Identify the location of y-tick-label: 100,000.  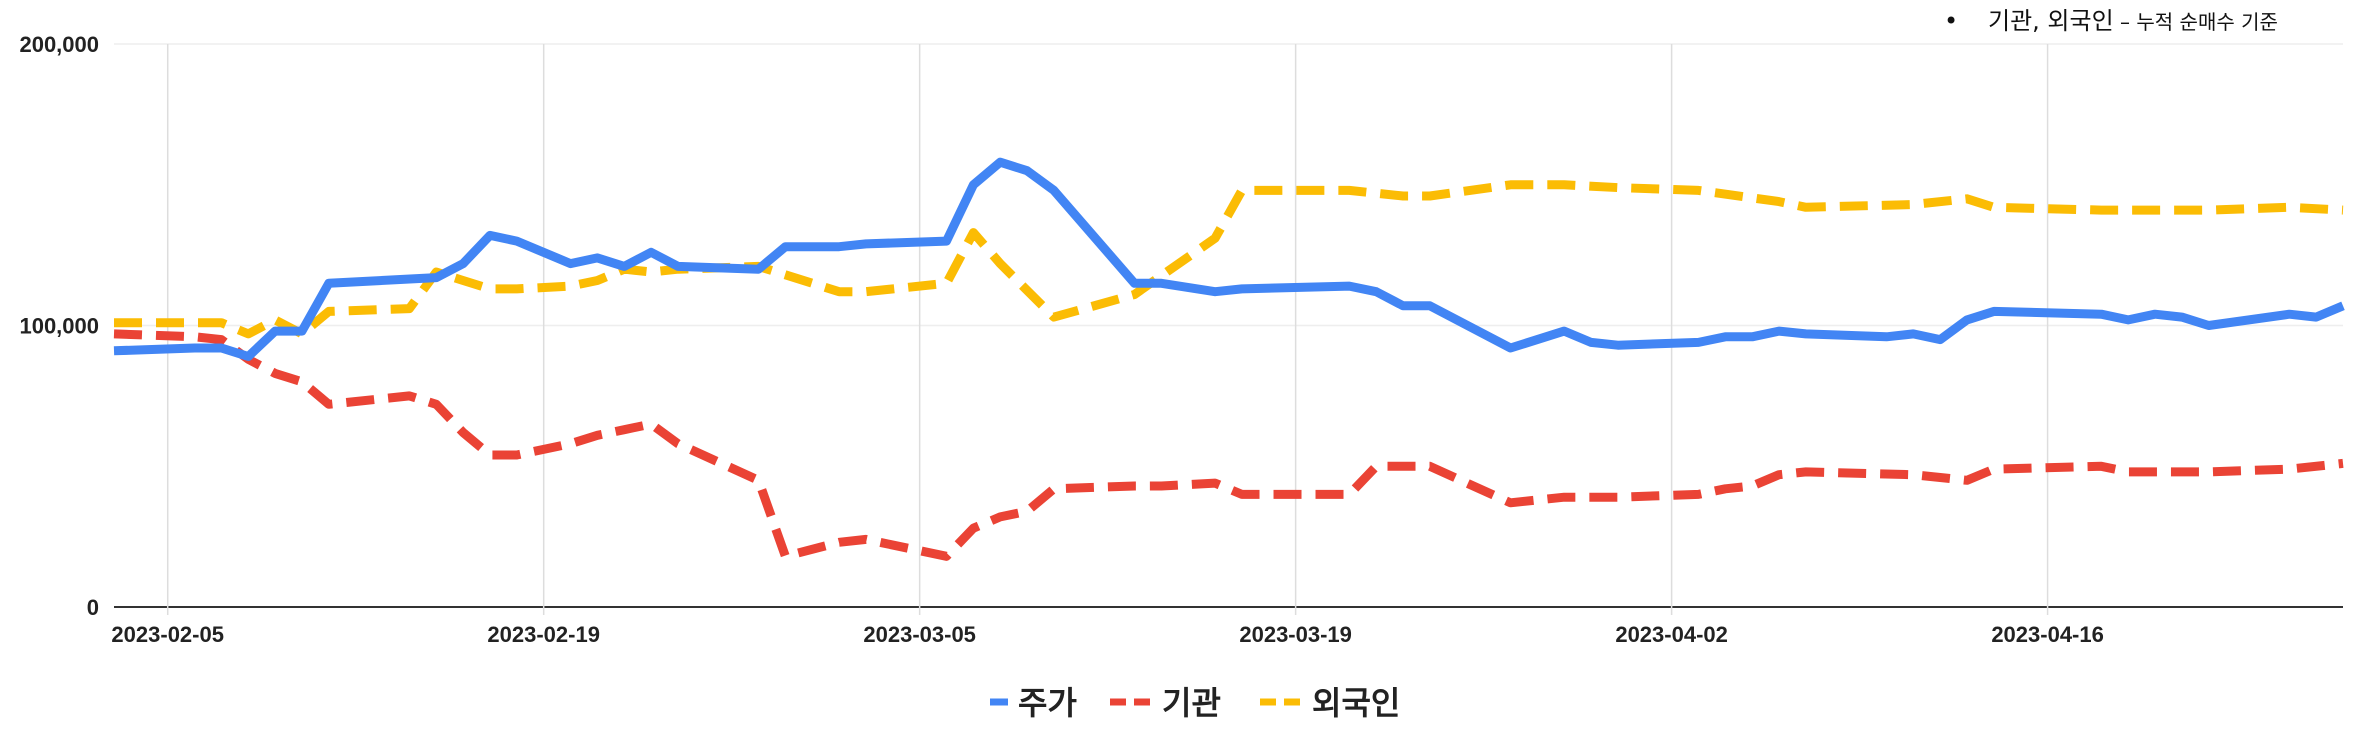
(59, 326).